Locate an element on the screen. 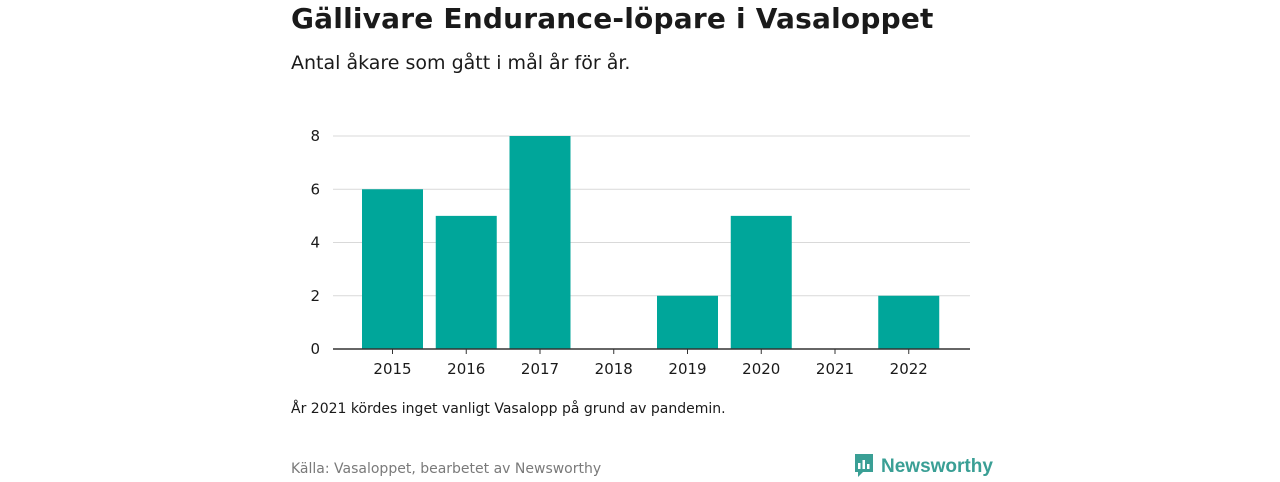 This screenshot has height=482, width=1280. x-tick-label: 2017 is located at coordinates (540, 369).